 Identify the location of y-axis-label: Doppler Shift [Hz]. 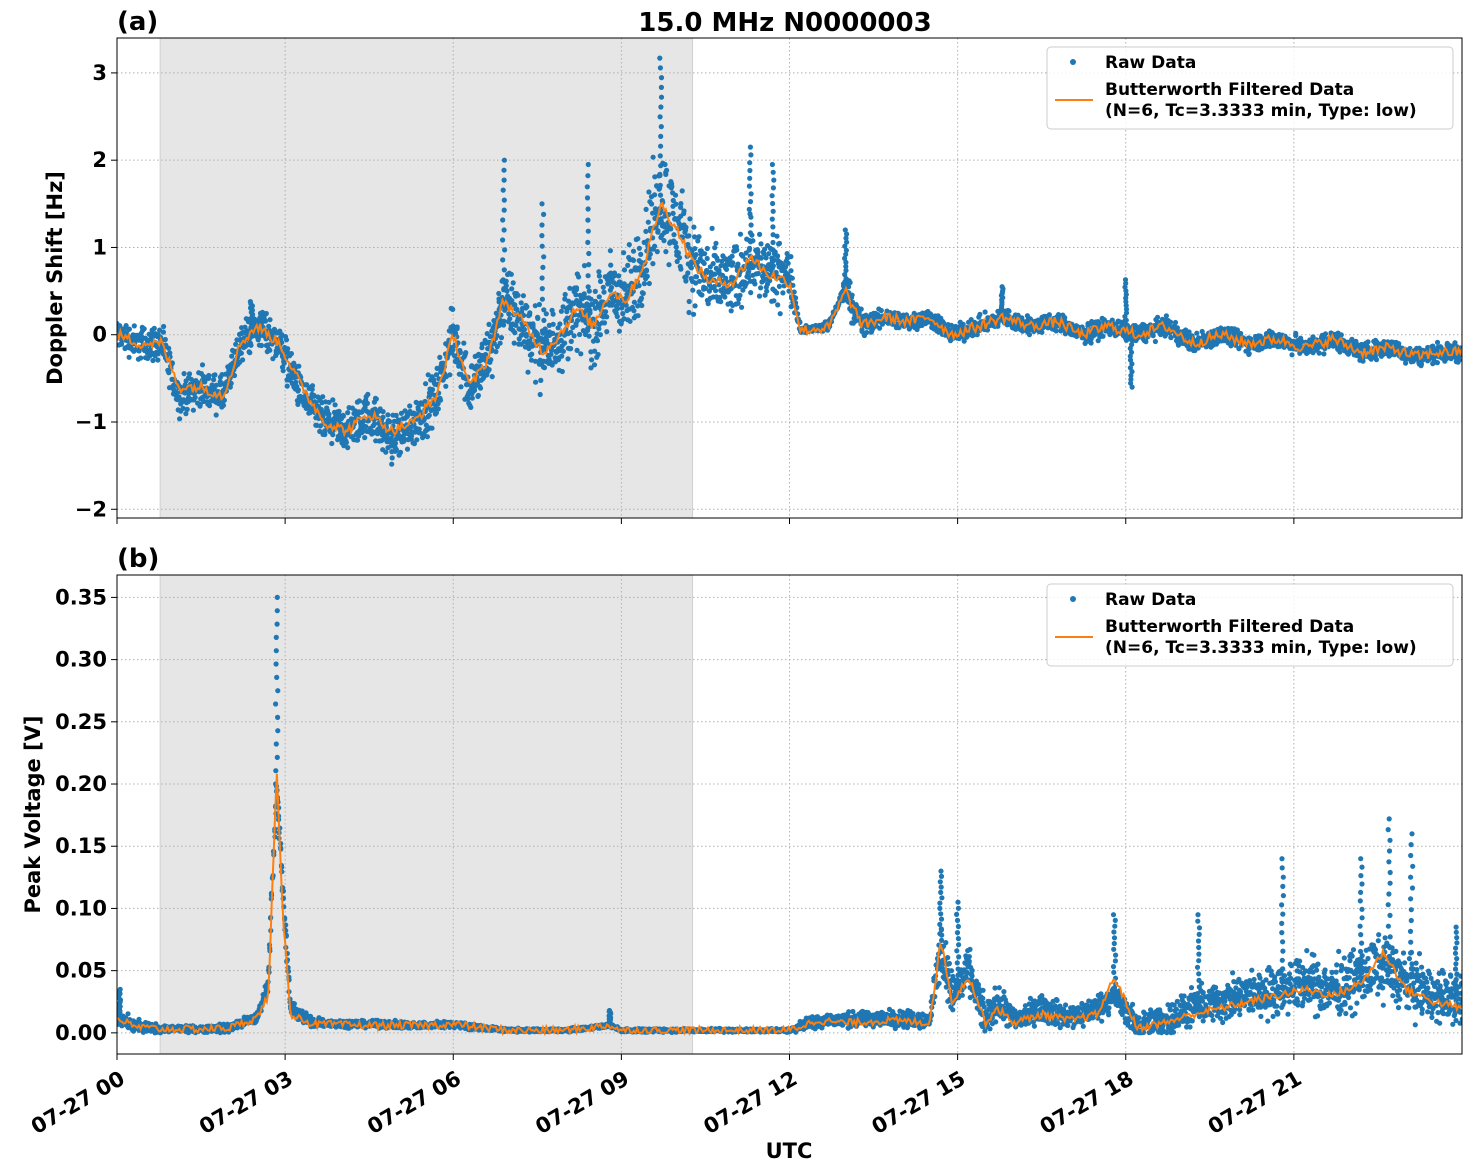
(55, 278).